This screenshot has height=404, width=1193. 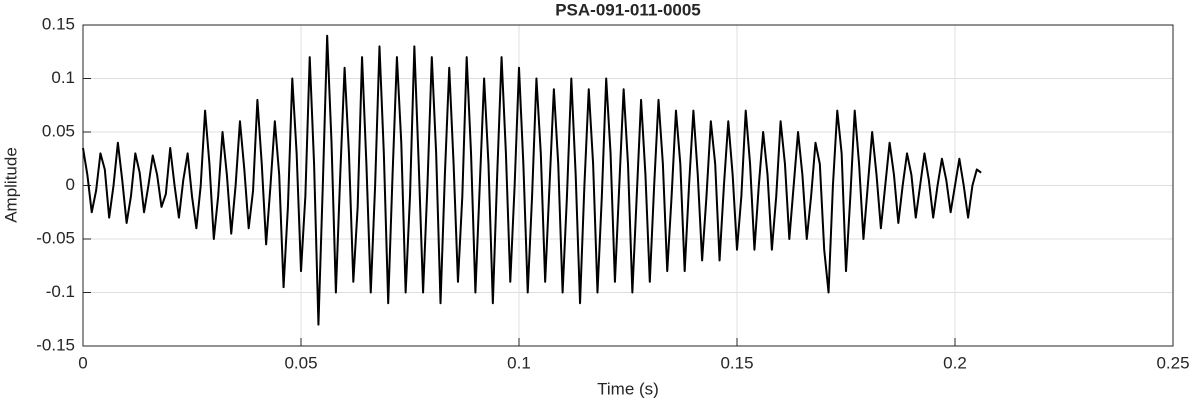 I want to click on x-tick-label: 0.2, so click(x=955, y=362).